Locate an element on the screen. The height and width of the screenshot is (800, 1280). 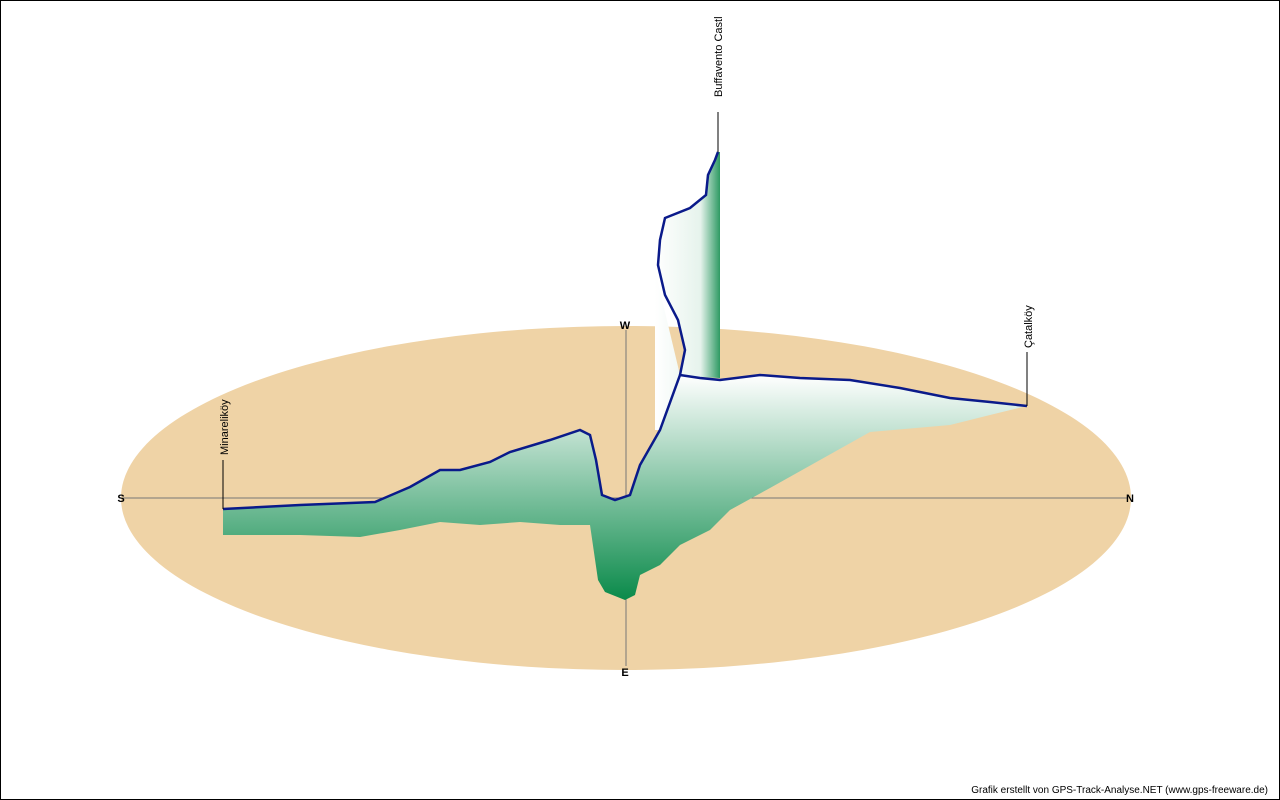
compass-label: S is located at coordinates (120, 499).